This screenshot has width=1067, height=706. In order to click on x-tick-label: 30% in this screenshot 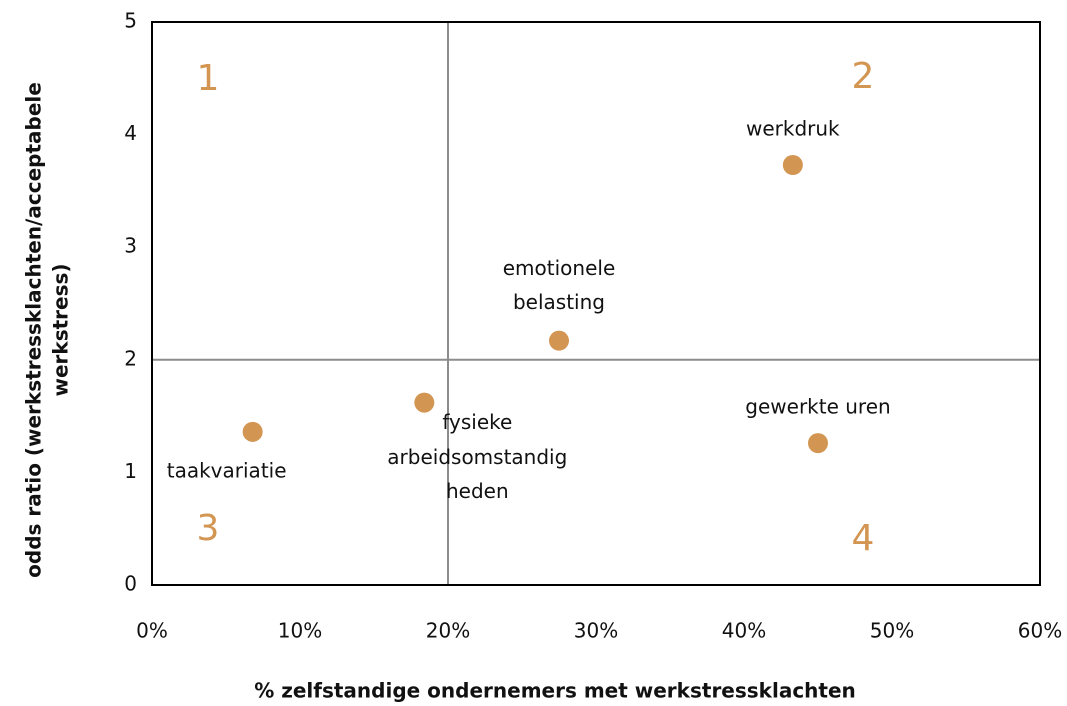, I will do `click(596, 631)`.